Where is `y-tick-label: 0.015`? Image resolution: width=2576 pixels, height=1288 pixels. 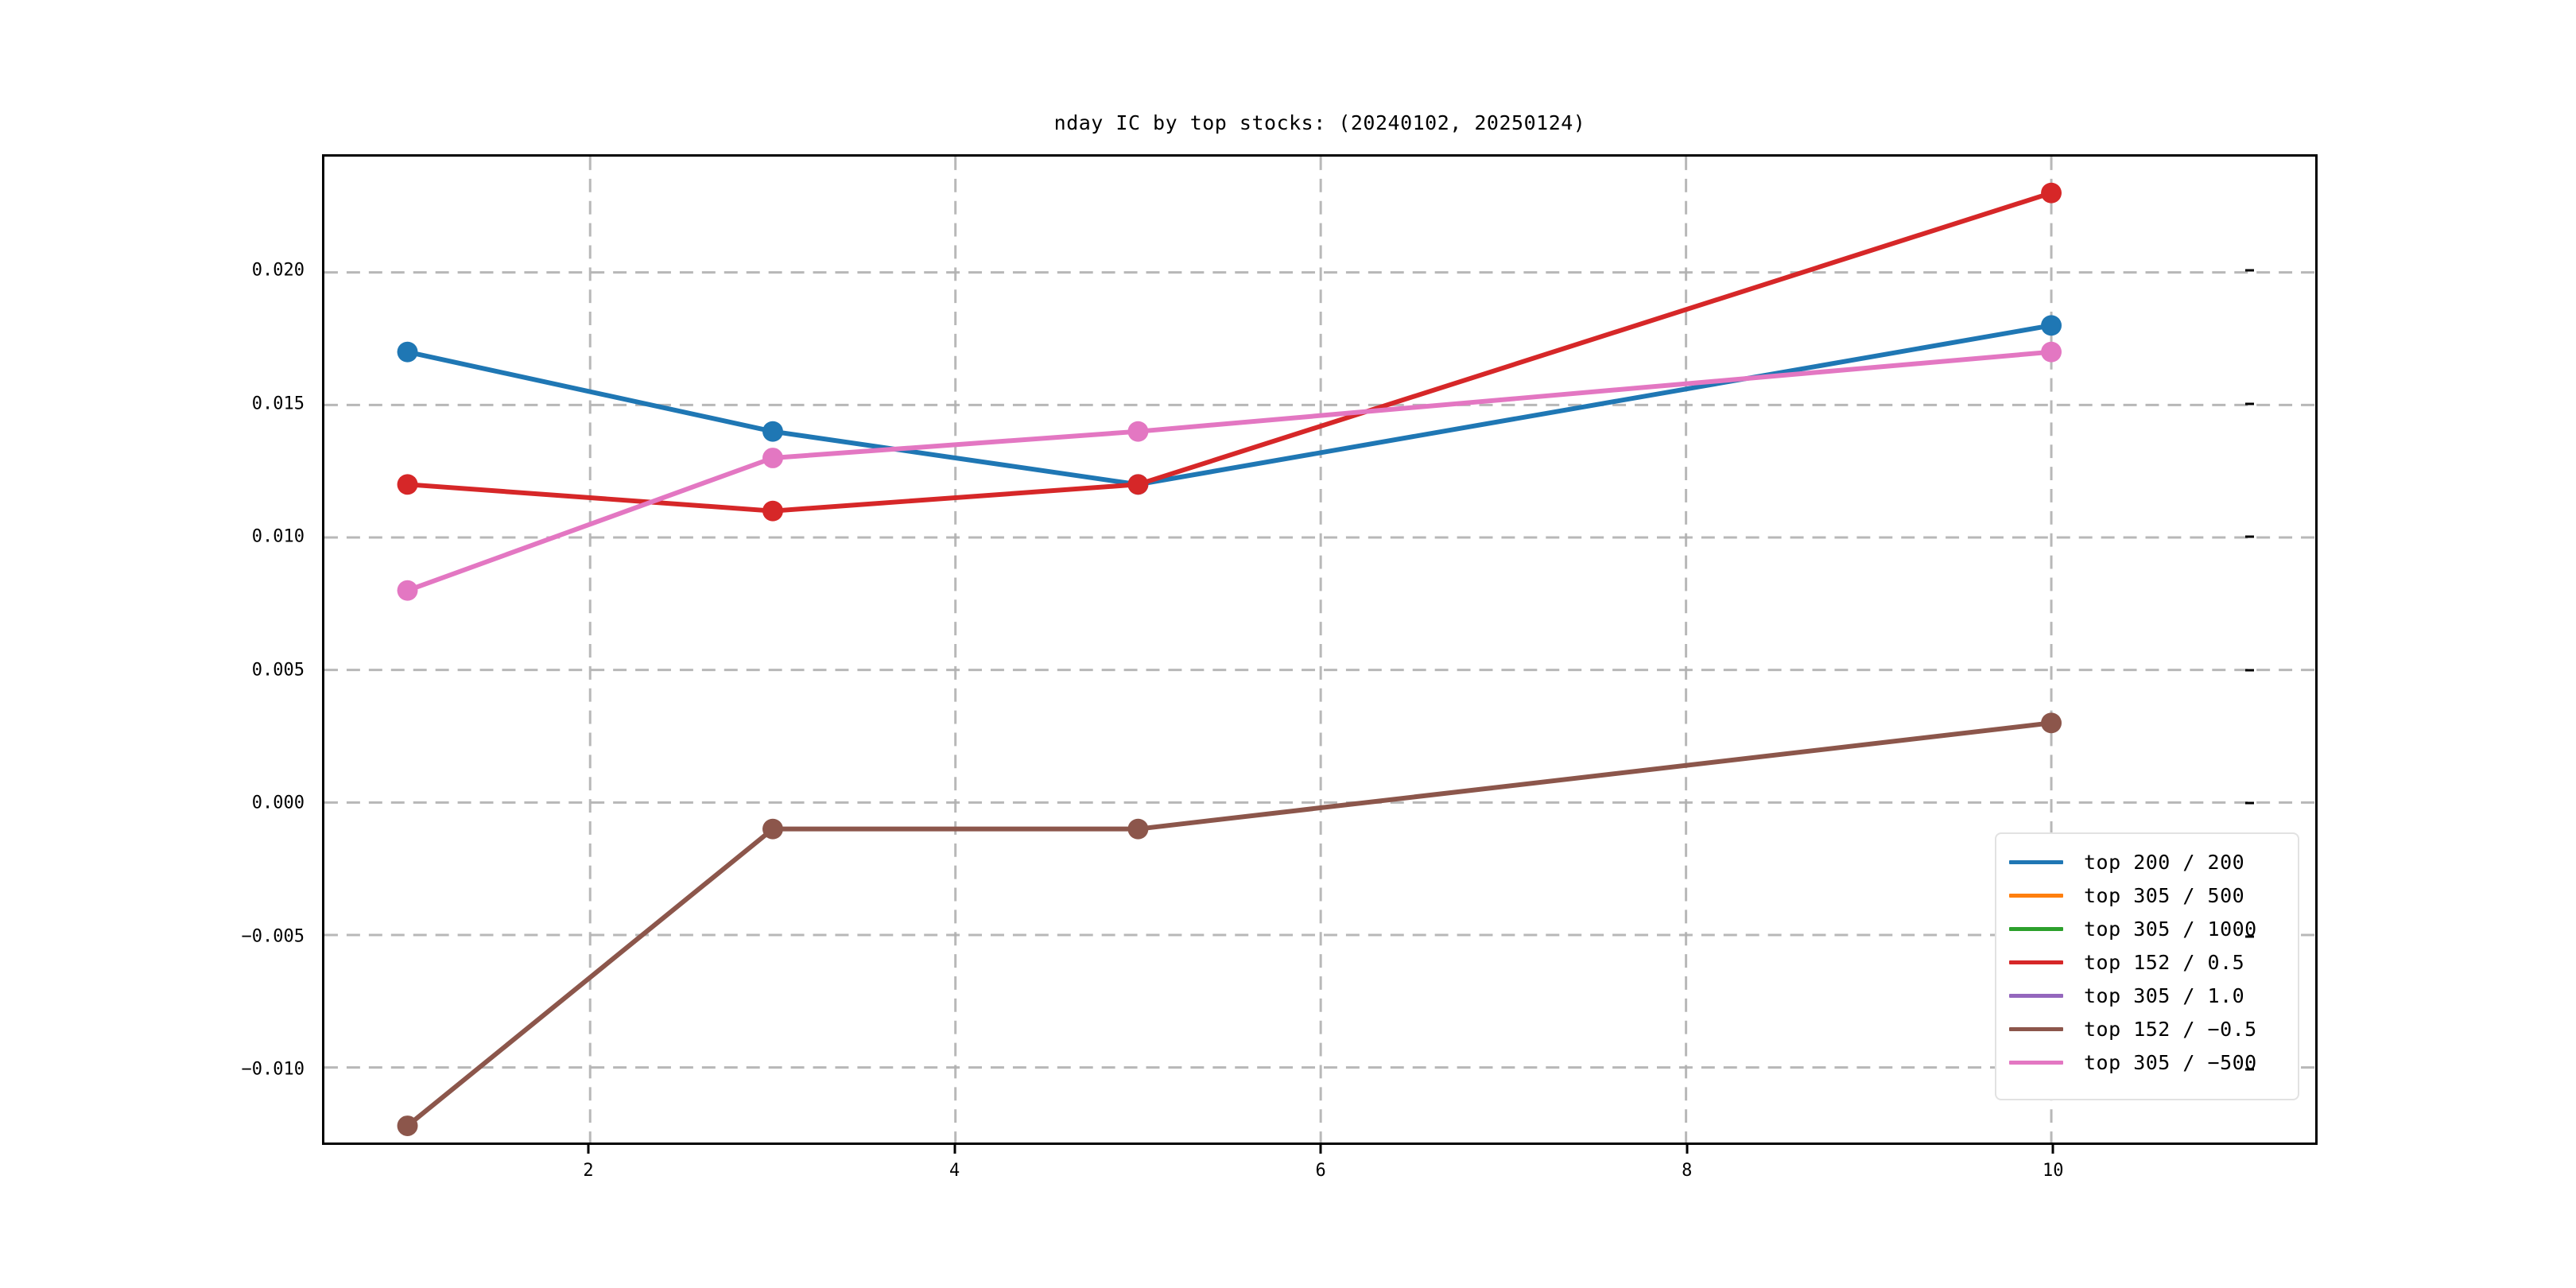 y-tick-label: 0.015 is located at coordinates (278, 404).